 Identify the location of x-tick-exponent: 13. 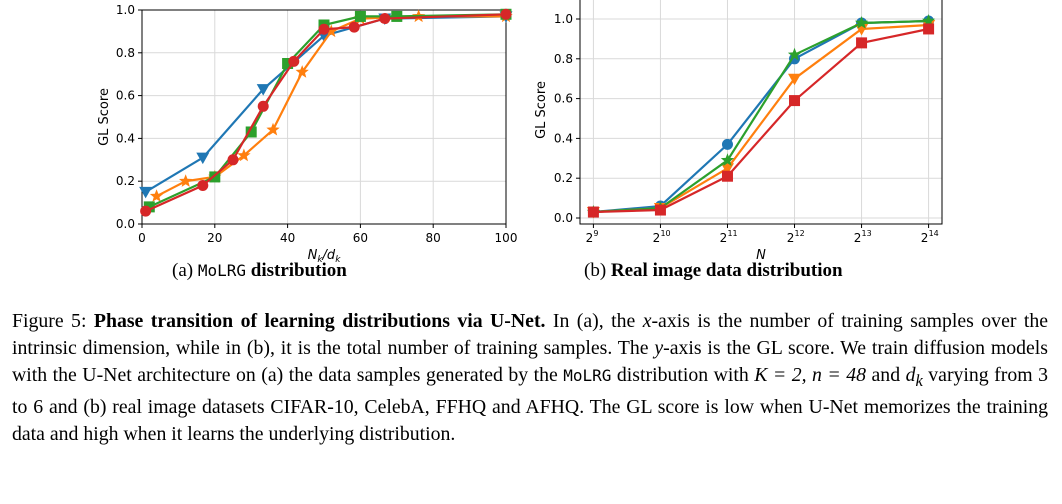
(867, 233).